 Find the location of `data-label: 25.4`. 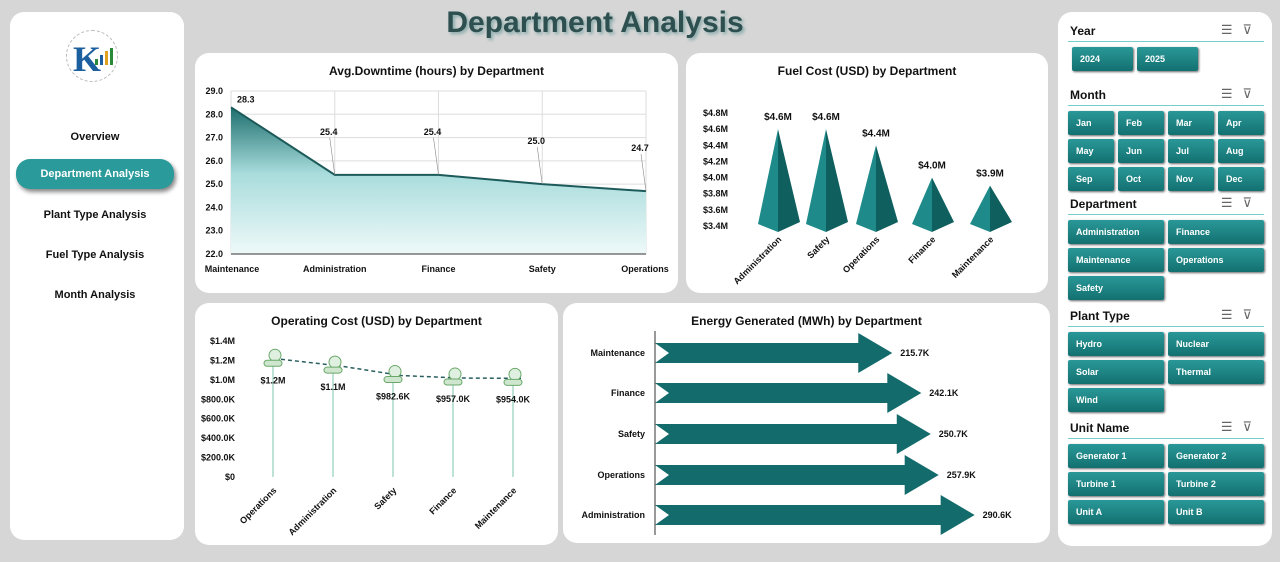

data-label: 25.4 is located at coordinates (433, 132).